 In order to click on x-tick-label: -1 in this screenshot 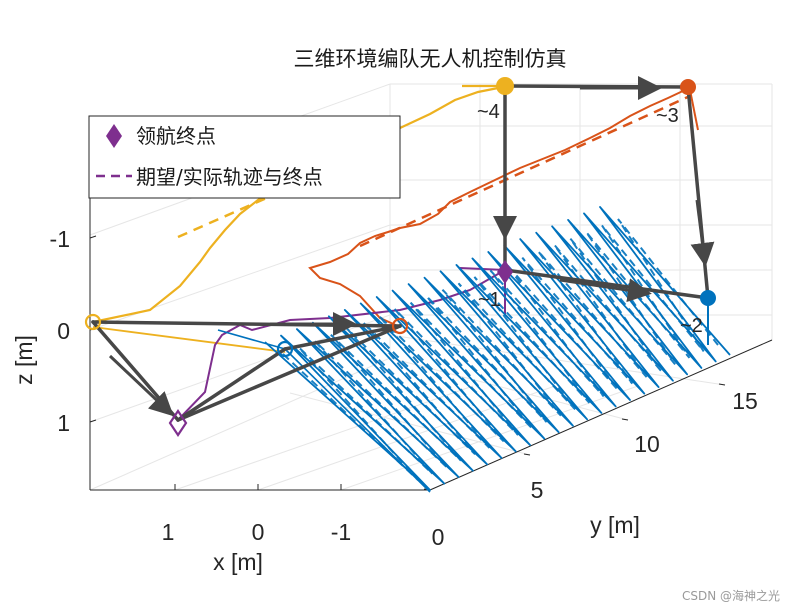, I will do `click(341, 532)`.